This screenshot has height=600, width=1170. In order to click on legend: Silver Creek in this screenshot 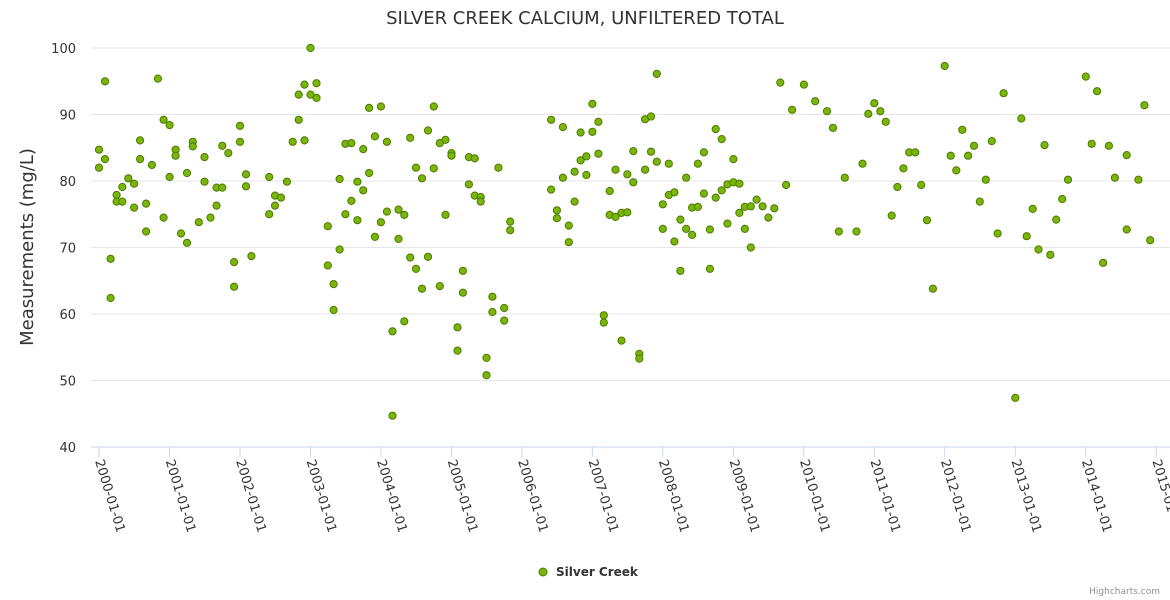, I will do `click(588, 572)`.